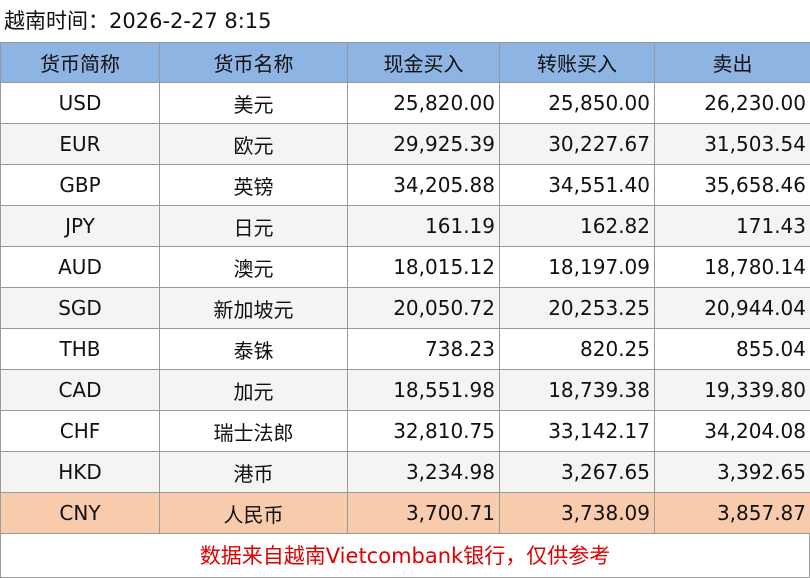  I want to click on transfer-buy-rate: 18,197.09, so click(577, 267).